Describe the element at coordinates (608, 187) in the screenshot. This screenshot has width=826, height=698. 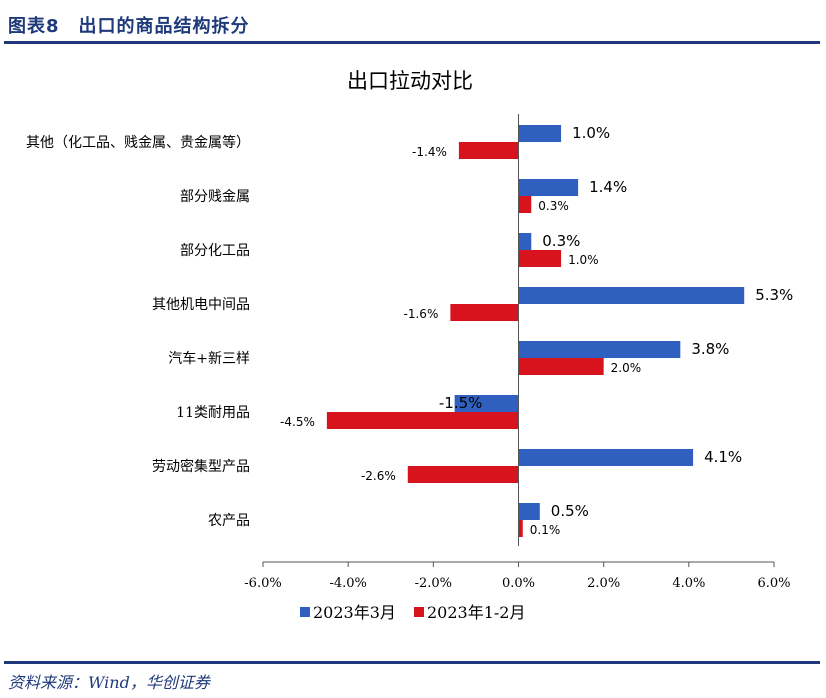
I see `data-label: 1.4%` at that location.